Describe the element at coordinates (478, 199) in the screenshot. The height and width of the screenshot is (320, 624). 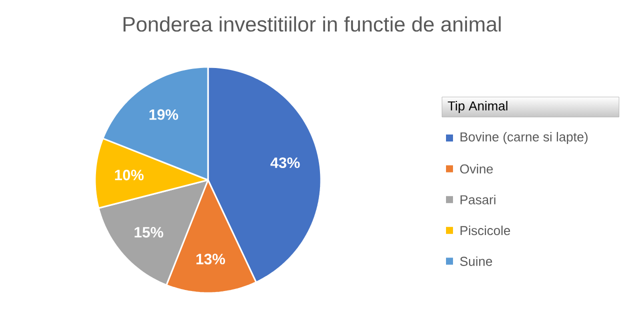
I see `legend-label: Pasari` at that location.